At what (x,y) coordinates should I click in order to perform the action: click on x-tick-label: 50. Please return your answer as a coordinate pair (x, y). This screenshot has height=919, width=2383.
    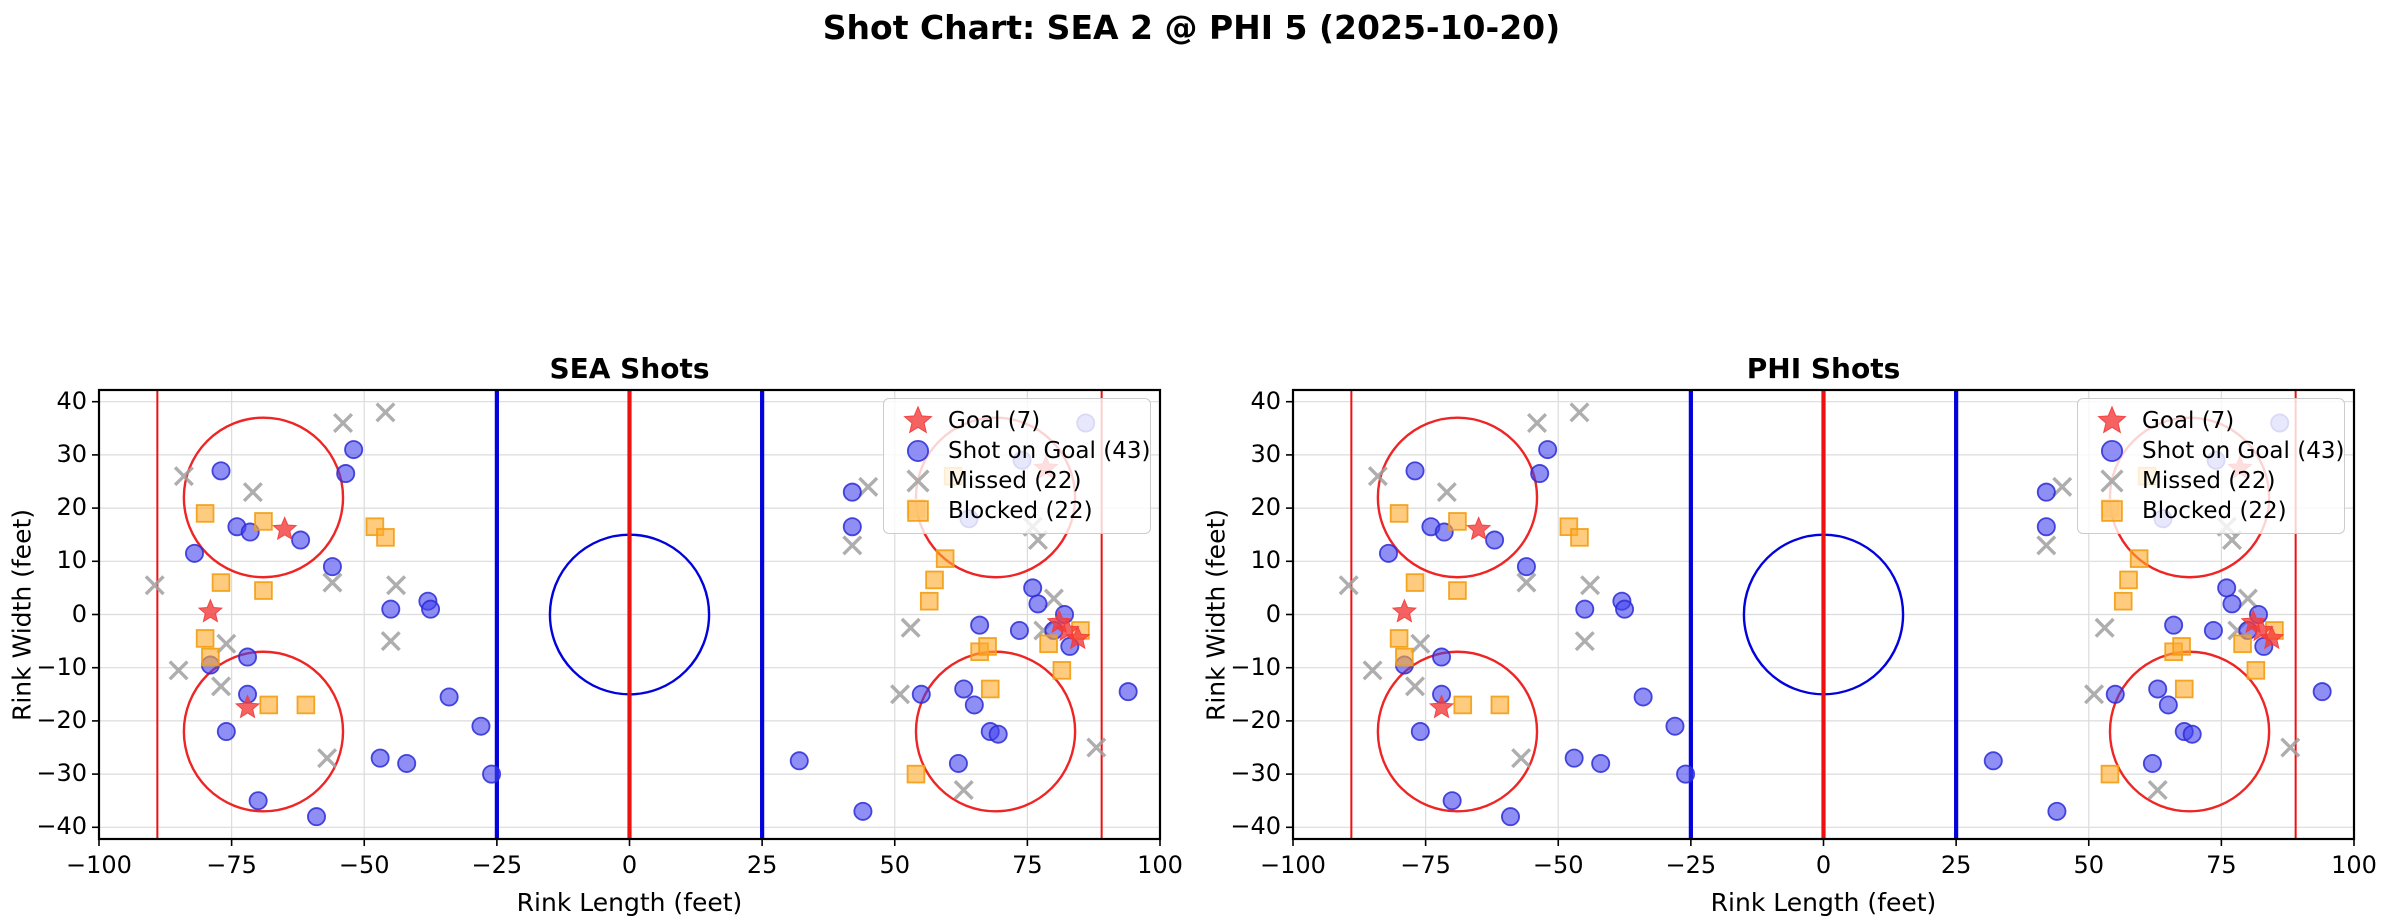
    Looking at the image, I should click on (2089, 865).